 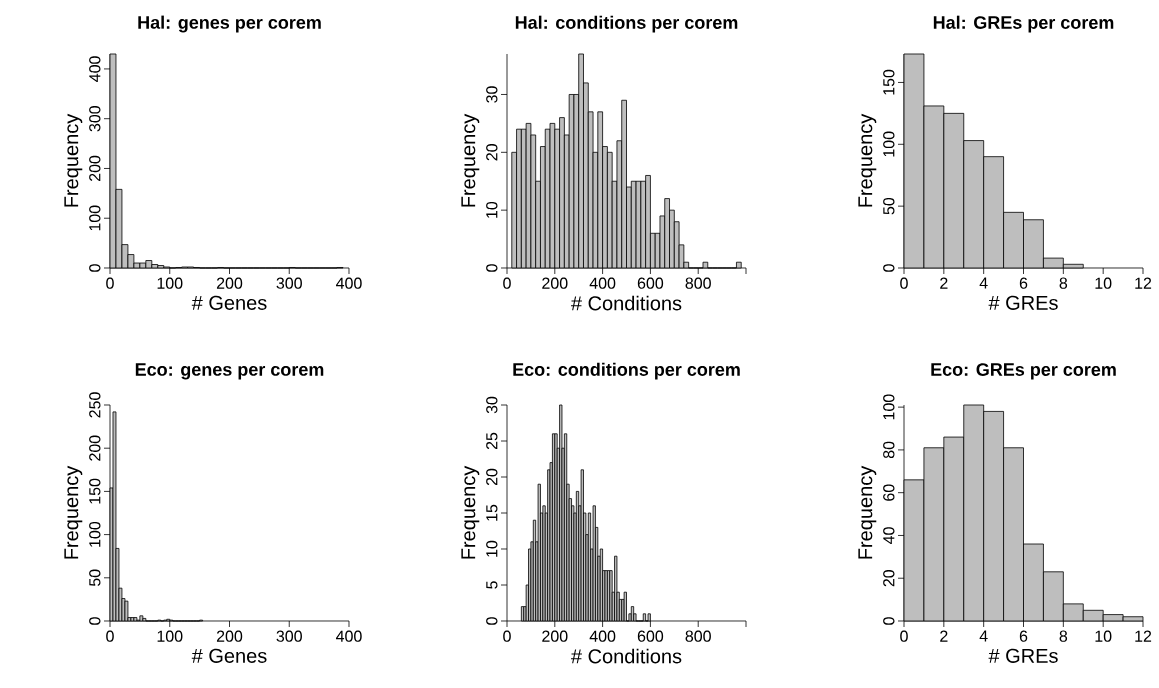 I want to click on y-tick-label: 40, so click(x=889, y=535).